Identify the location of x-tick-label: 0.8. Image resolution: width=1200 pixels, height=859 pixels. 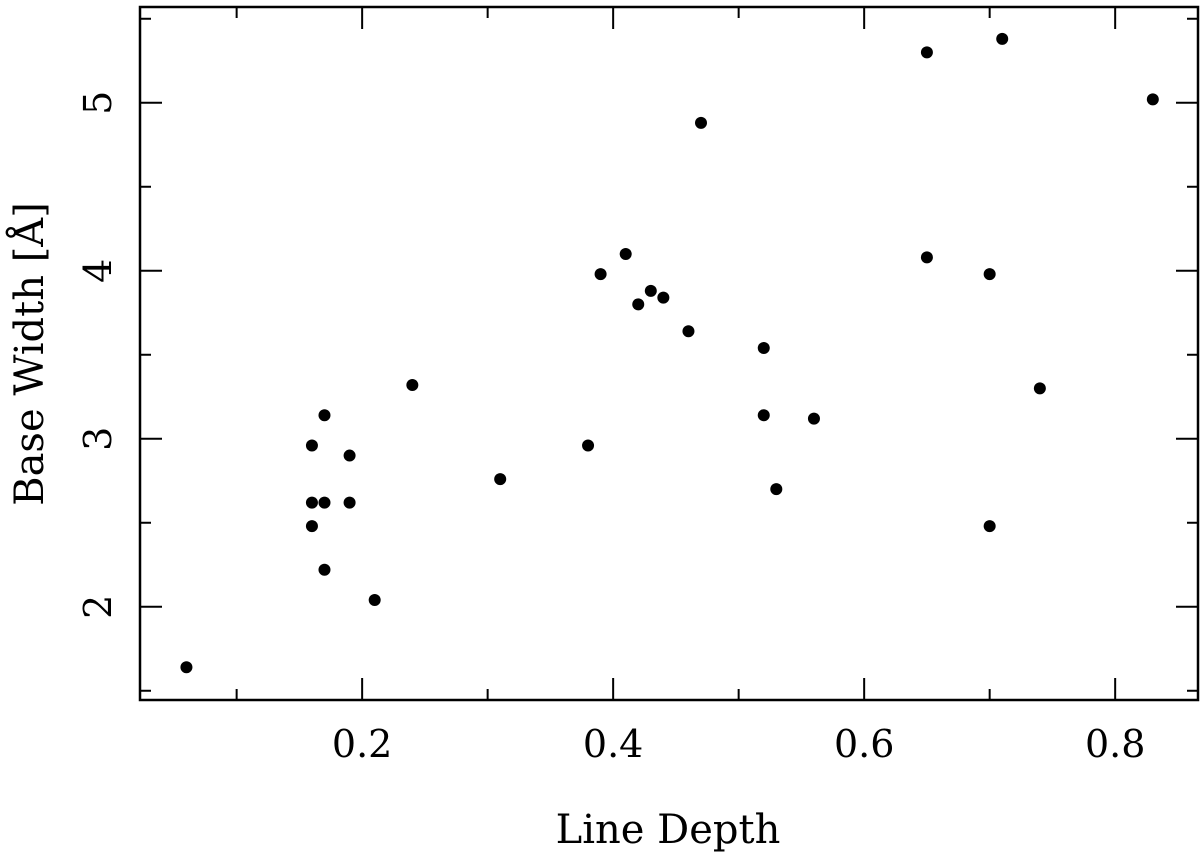
(1115, 744).